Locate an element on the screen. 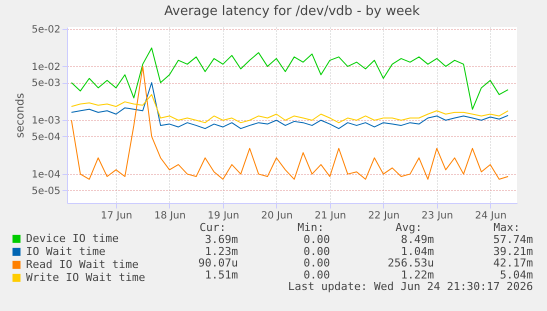  x-tick-label: 21 Jun is located at coordinates (330, 216).